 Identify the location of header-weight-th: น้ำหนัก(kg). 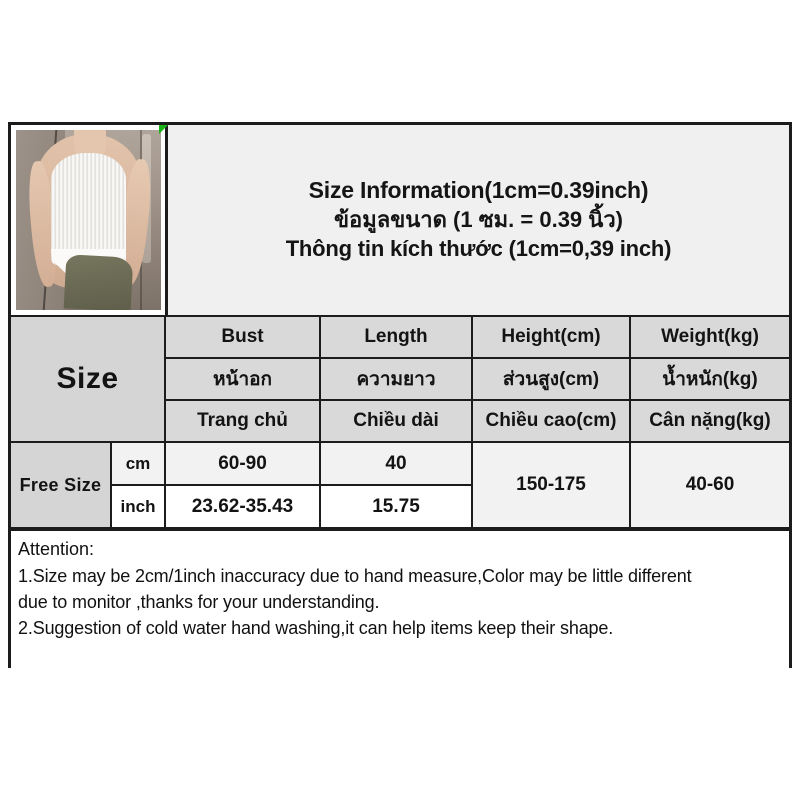
(709, 379).